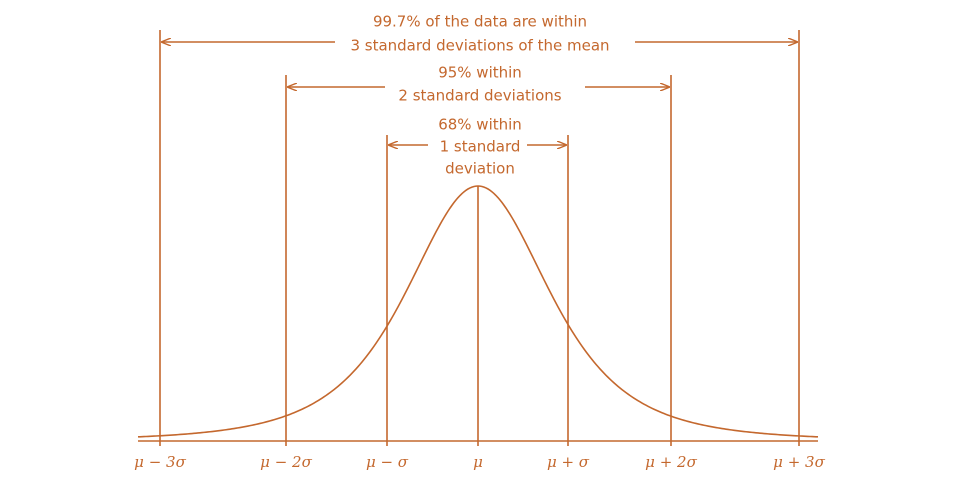  I want to click on annotation: 99.7% of the data are within, so click(480, 22).